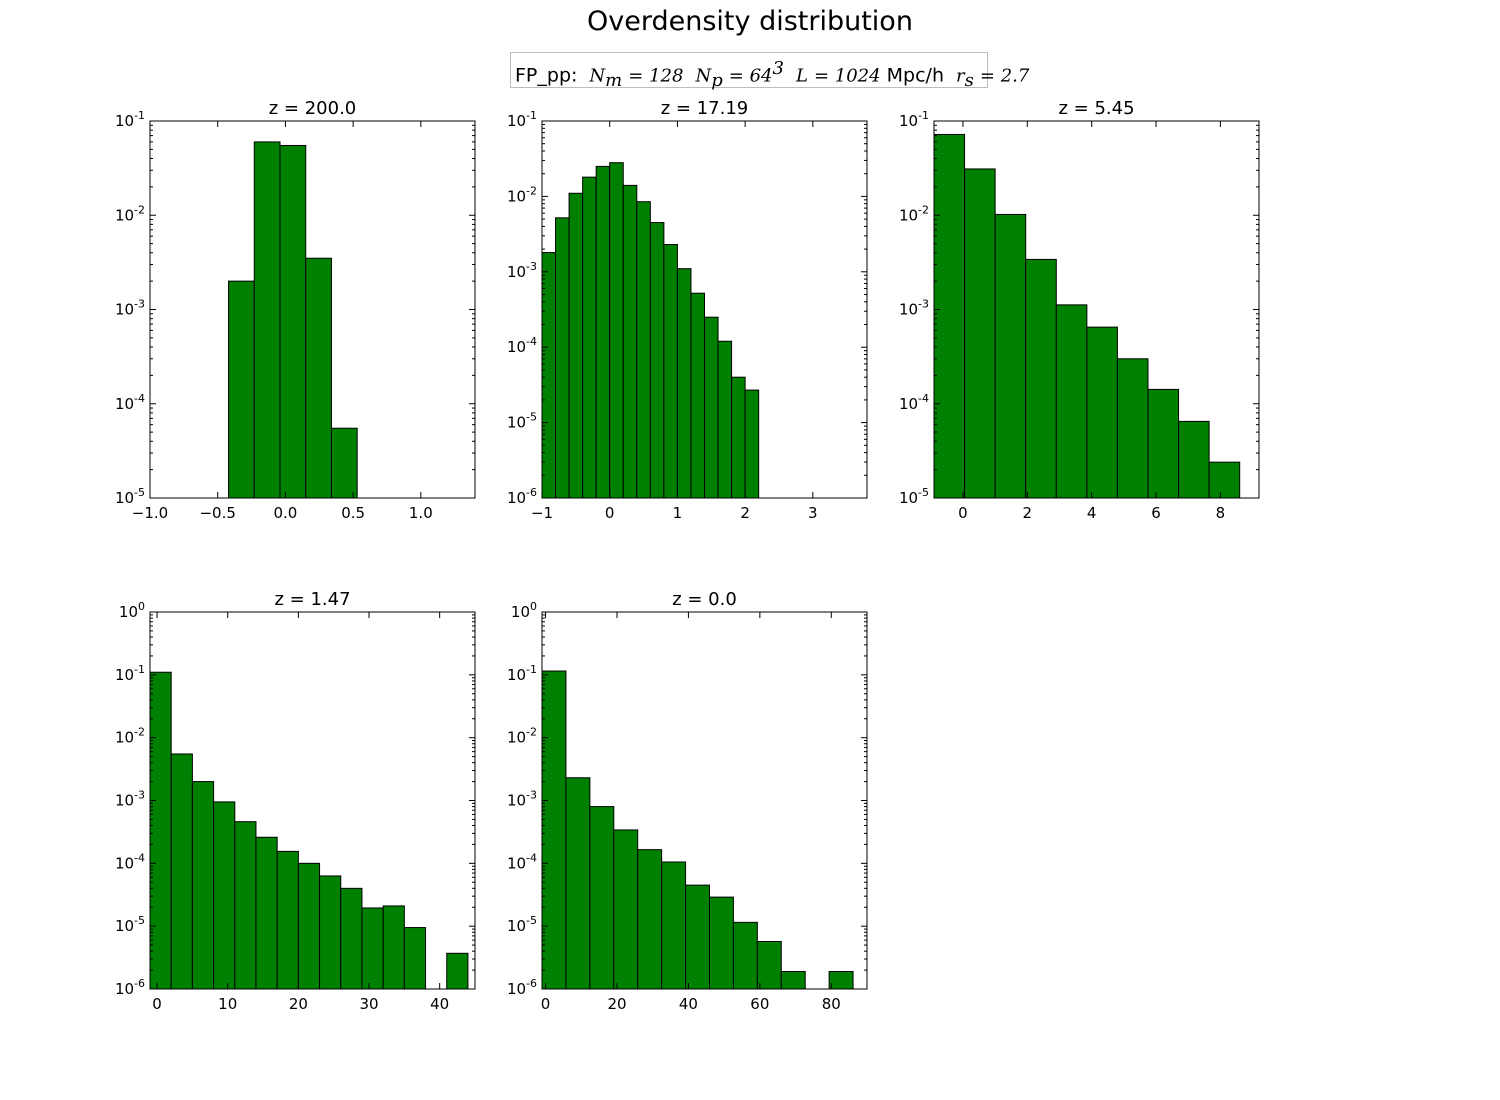 The image size is (1500, 1100). What do you see at coordinates (759, 1004) in the screenshot?
I see `x-tick-label: 60` at bounding box center [759, 1004].